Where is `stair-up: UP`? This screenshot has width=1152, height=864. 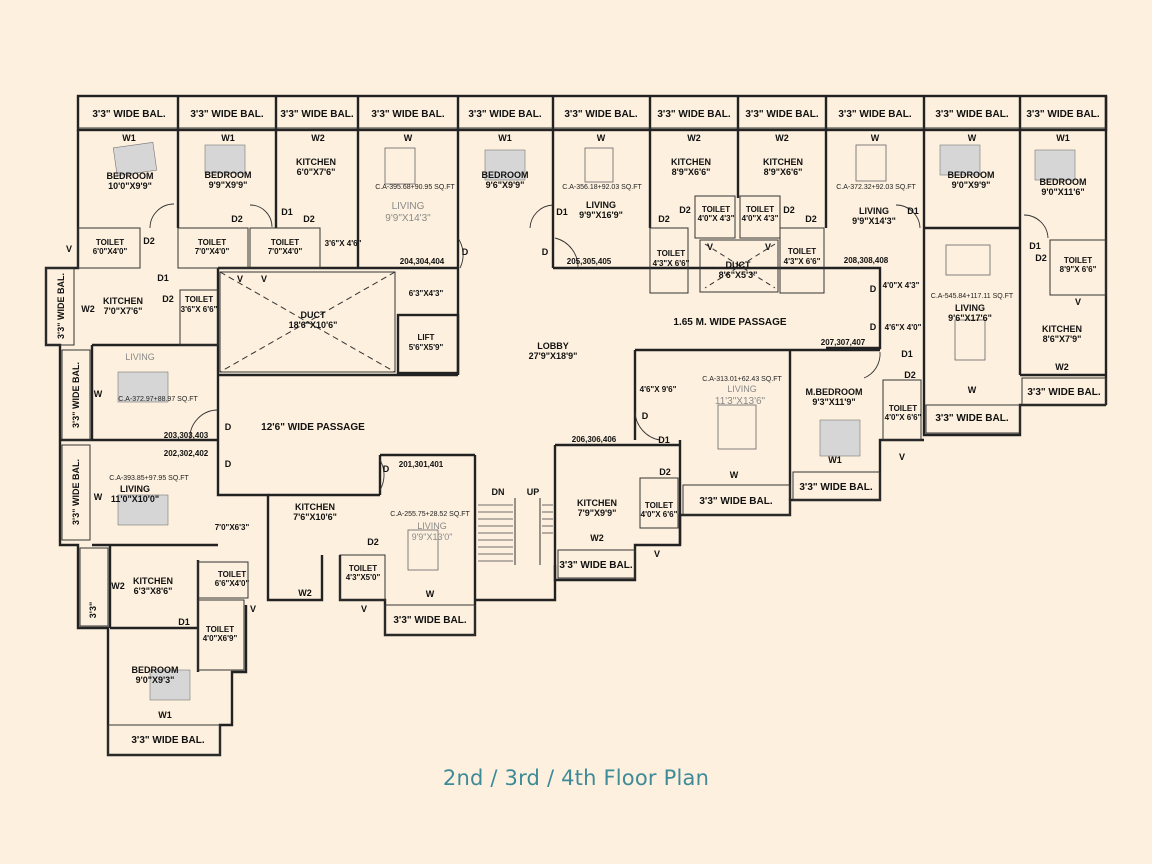
stair-up: UP is located at coordinates (533, 492).